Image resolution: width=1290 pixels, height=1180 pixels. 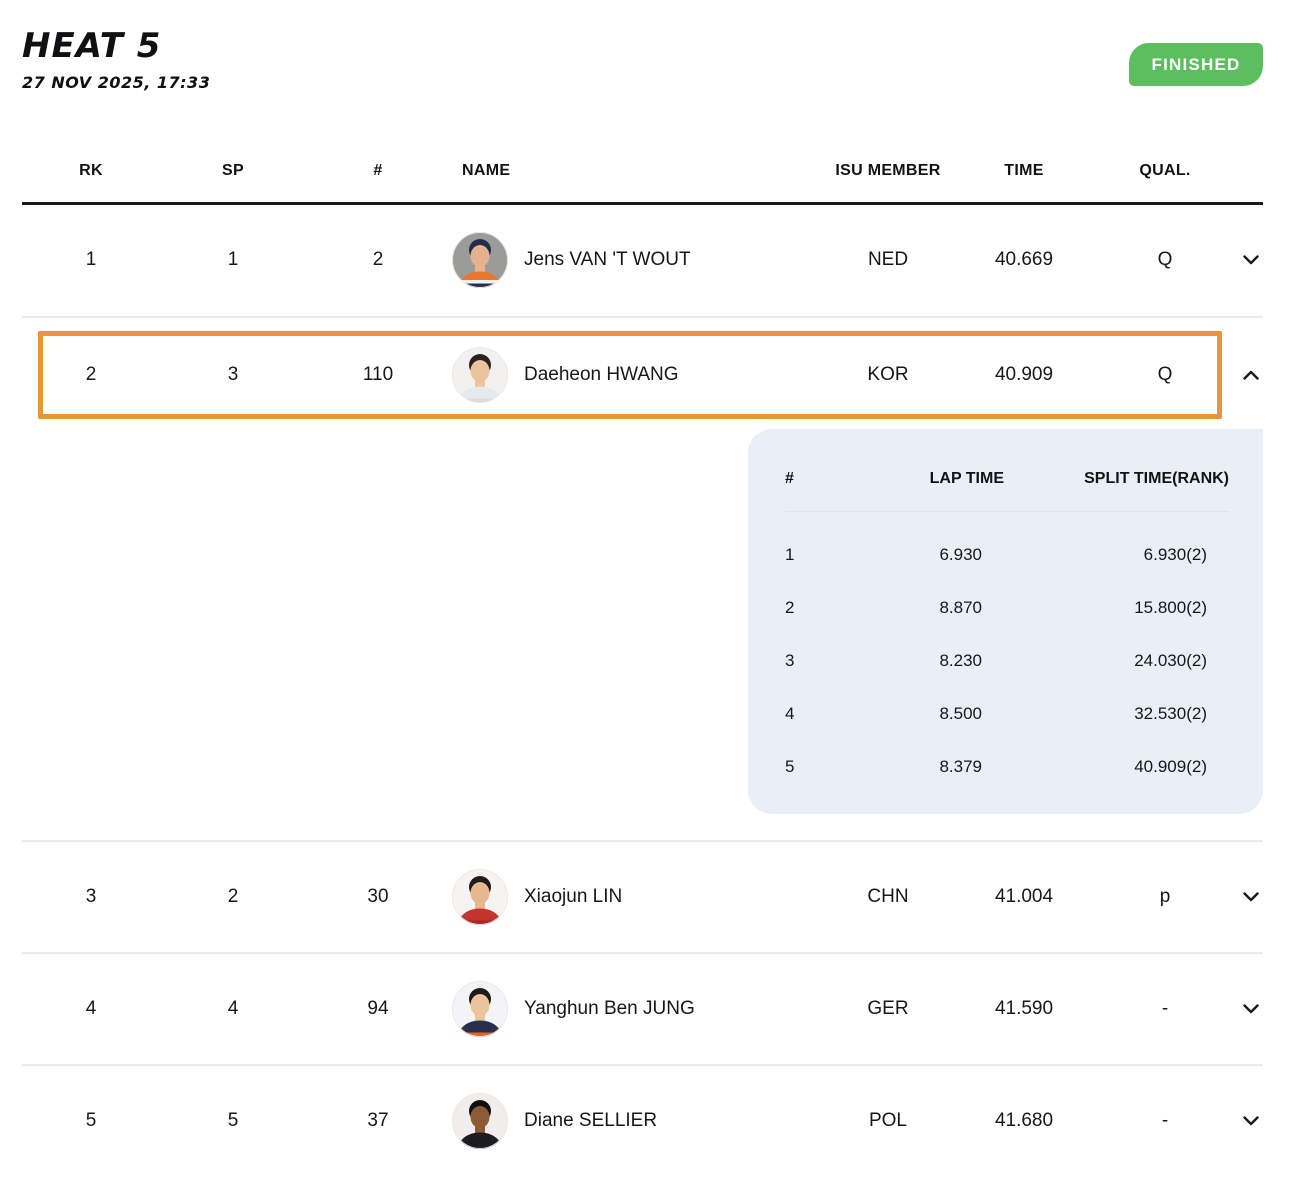 What do you see at coordinates (966, 478) in the screenshot?
I see `lap-column-header-lap-time: LAP TIME` at bounding box center [966, 478].